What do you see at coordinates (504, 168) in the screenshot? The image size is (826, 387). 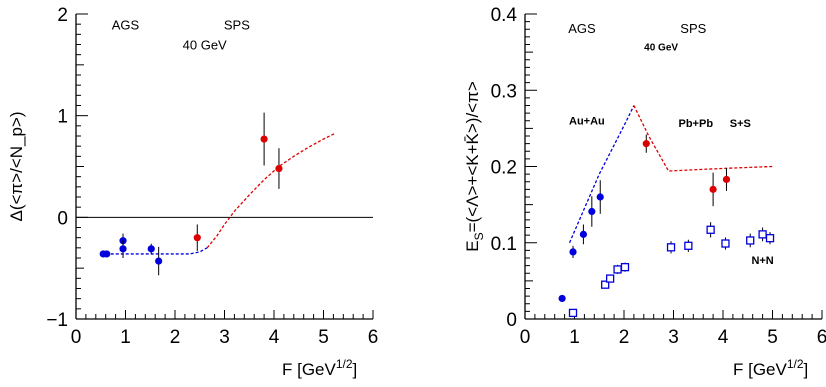 I see `y-tick-label: 0.2` at bounding box center [504, 168].